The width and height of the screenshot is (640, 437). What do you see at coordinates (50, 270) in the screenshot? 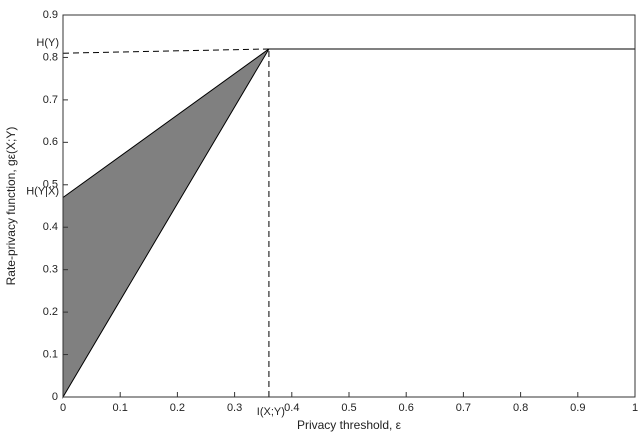
I see `y-tick-label: 0.3` at bounding box center [50, 270].